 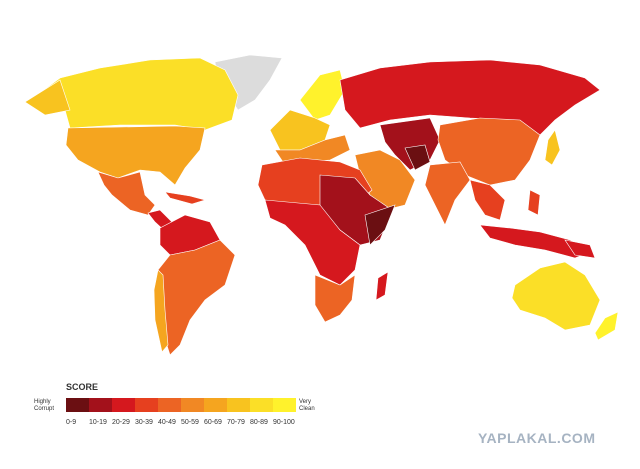 I want to click on legend-label: 10-19, so click(x=98, y=422).